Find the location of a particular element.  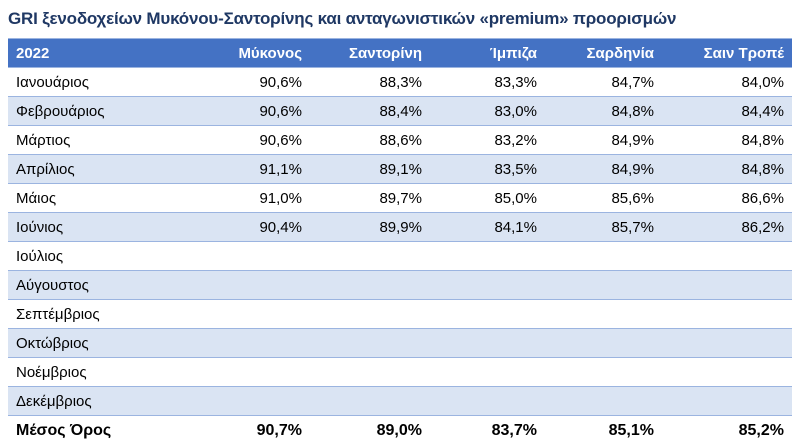

saint-tropez-cell: 86,2% is located at coordinates (727, 227).